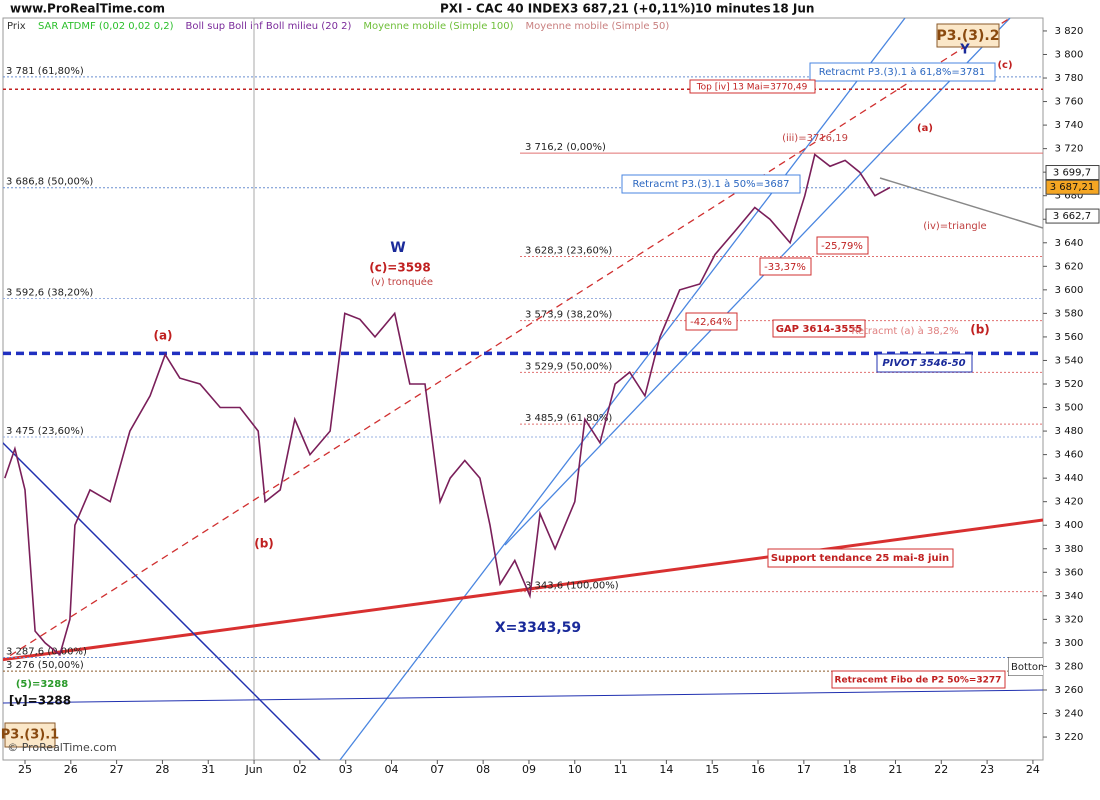 This screenshot has height=800, width=1100. Describe the element at coordinates (904, 331) in the screenshot. I see `annotation: Retracmt (a) à 38,2%` at that location.